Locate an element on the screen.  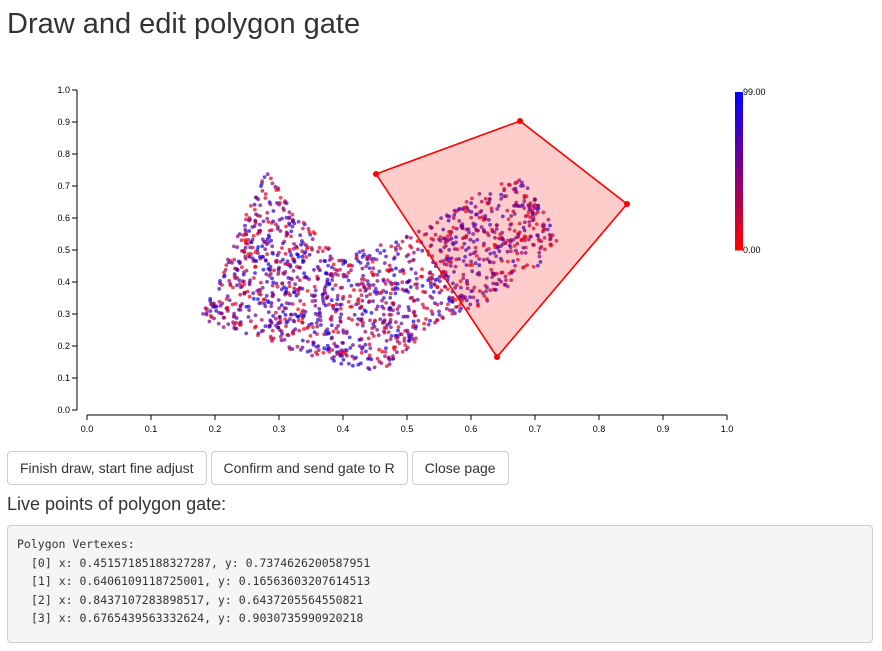
finish-draw-button: Finish draw, start fine adjust is located at coordinates (107, 468).